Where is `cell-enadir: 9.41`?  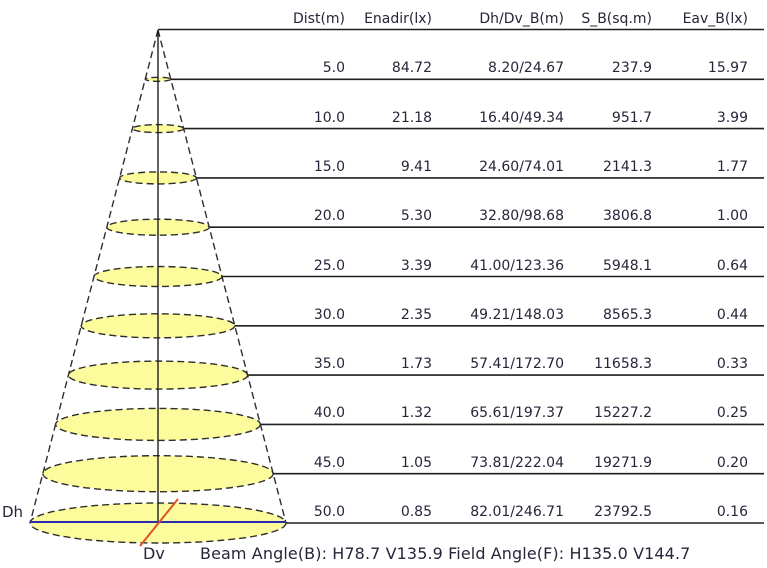
cell-enadir: 9.41 is located at coordinates (416, 166).